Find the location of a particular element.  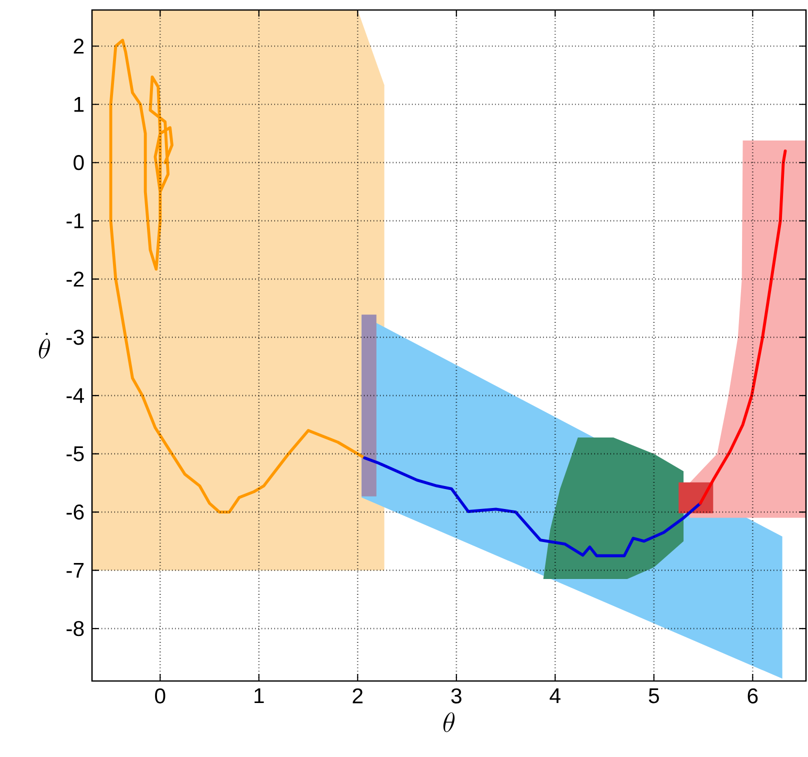

x-tick-label: 4 is located at coordinates (555, 696).